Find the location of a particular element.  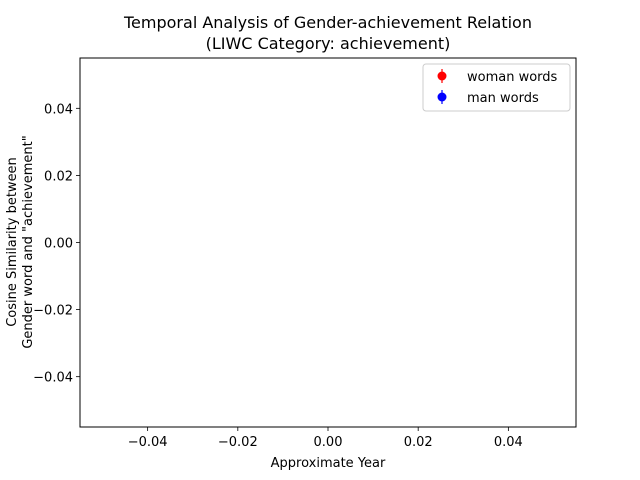

y-axis-label-line-2: Gender word and "achievement" is located at coordinates (28, 241).